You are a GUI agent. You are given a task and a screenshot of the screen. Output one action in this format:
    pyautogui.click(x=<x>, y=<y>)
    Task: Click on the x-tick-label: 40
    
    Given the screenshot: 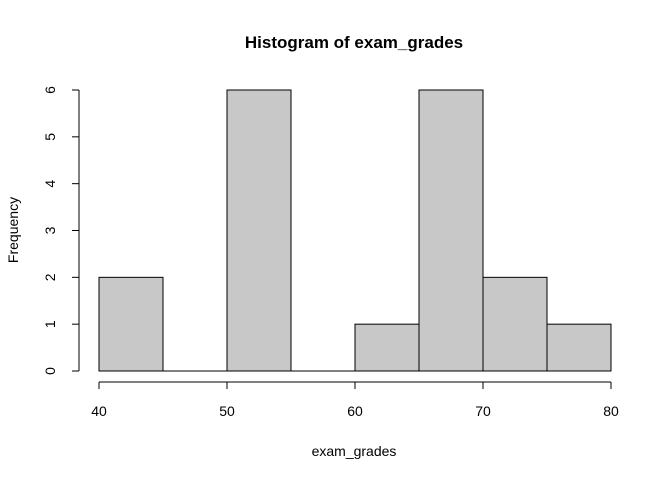 What is the action you would take?
    pyautogui.click(x=99, y=411)
    